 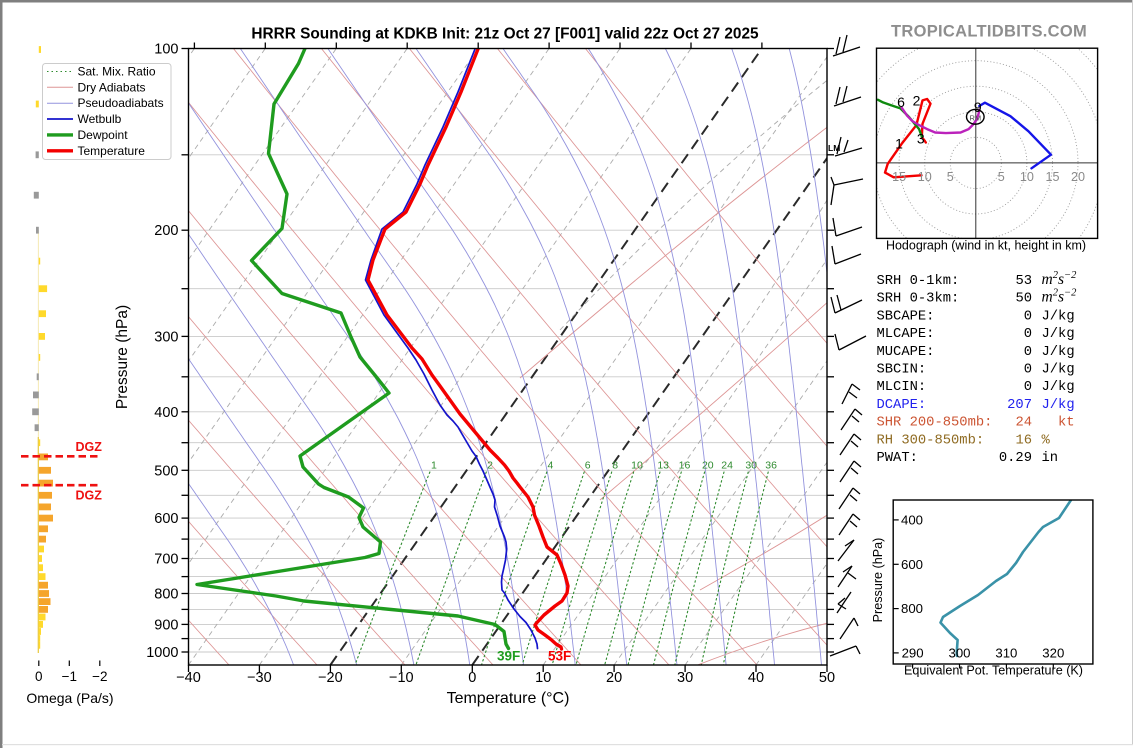 What do you see at coordinates (100, 119) in the screenshot?
I see `svg-text: Wetbulb` at bounding box center [100, 119].